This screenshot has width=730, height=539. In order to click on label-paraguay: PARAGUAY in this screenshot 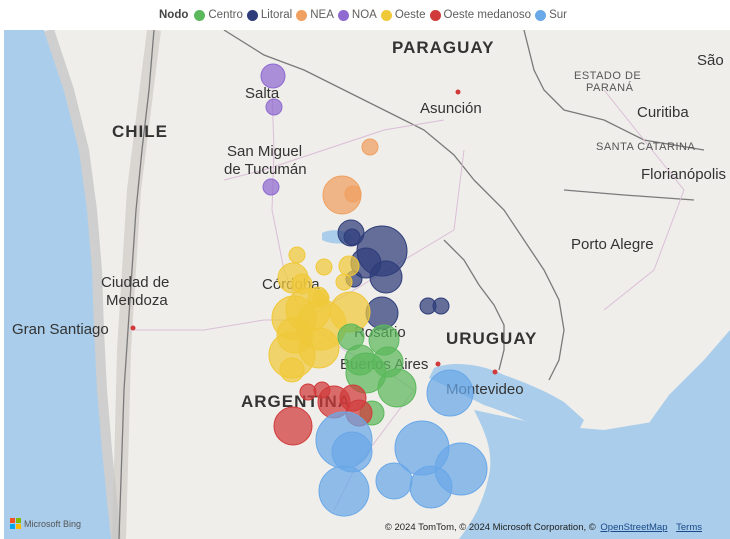, I will do `click(443, 47)`.